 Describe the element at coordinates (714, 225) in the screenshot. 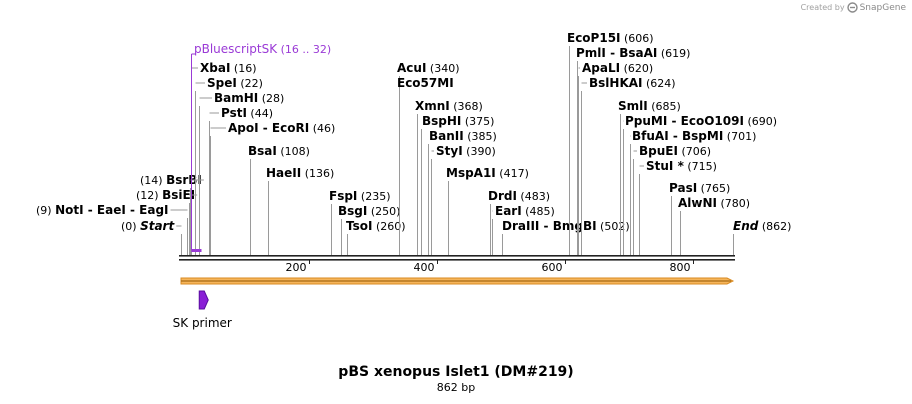

I see `site-group: AlwNI (780)` at that location.